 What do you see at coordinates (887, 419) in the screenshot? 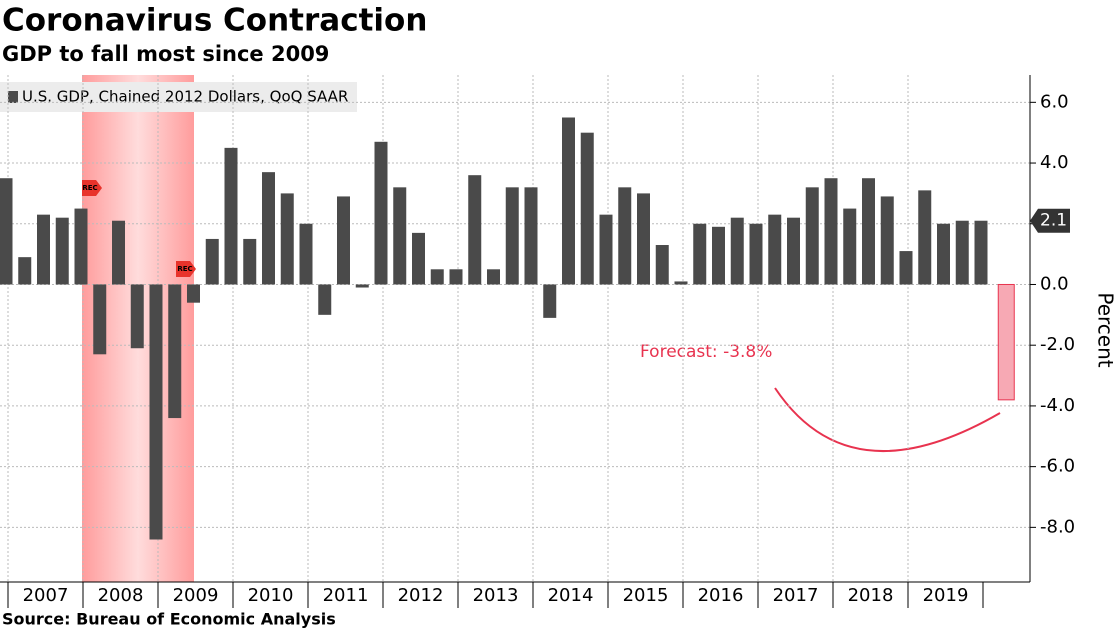
I see `forecast-arrow` at bounding box center [887, 419].